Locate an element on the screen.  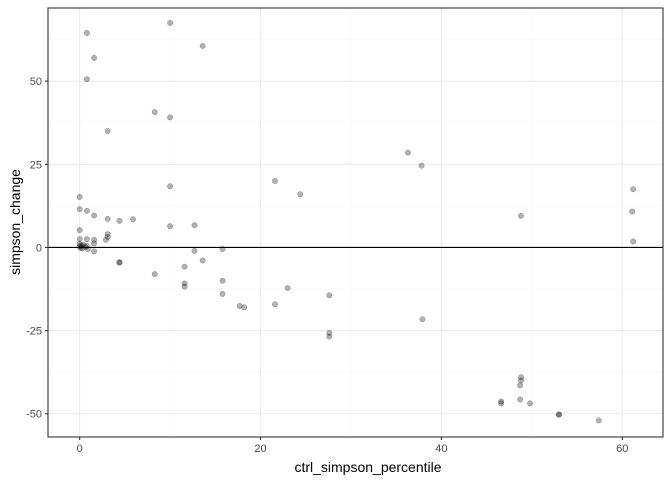
x-tick-label: 60 is located at coordinates (622, 449).